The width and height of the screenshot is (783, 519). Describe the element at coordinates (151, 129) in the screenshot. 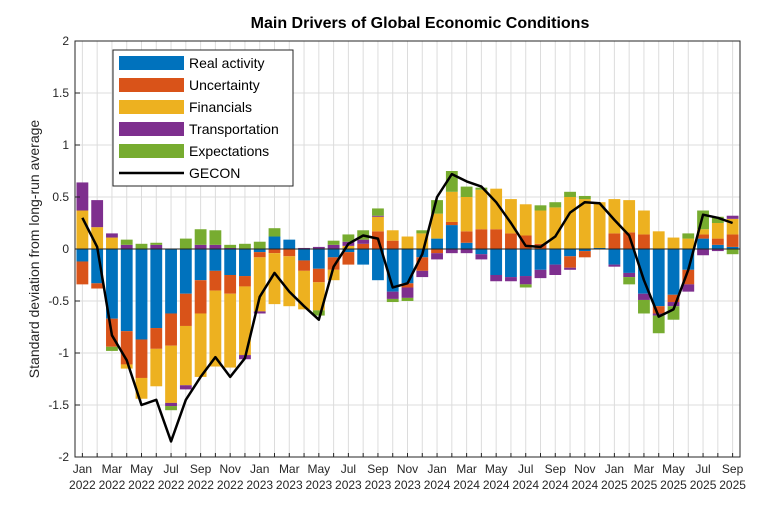

I see `legend-swatch-transportation` at that location.